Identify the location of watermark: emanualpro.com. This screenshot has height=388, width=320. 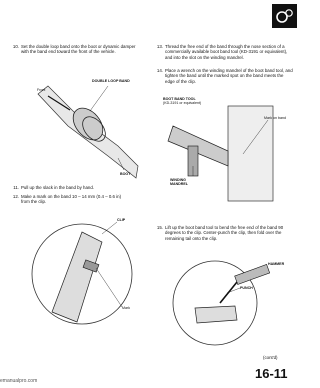
(19, 381).